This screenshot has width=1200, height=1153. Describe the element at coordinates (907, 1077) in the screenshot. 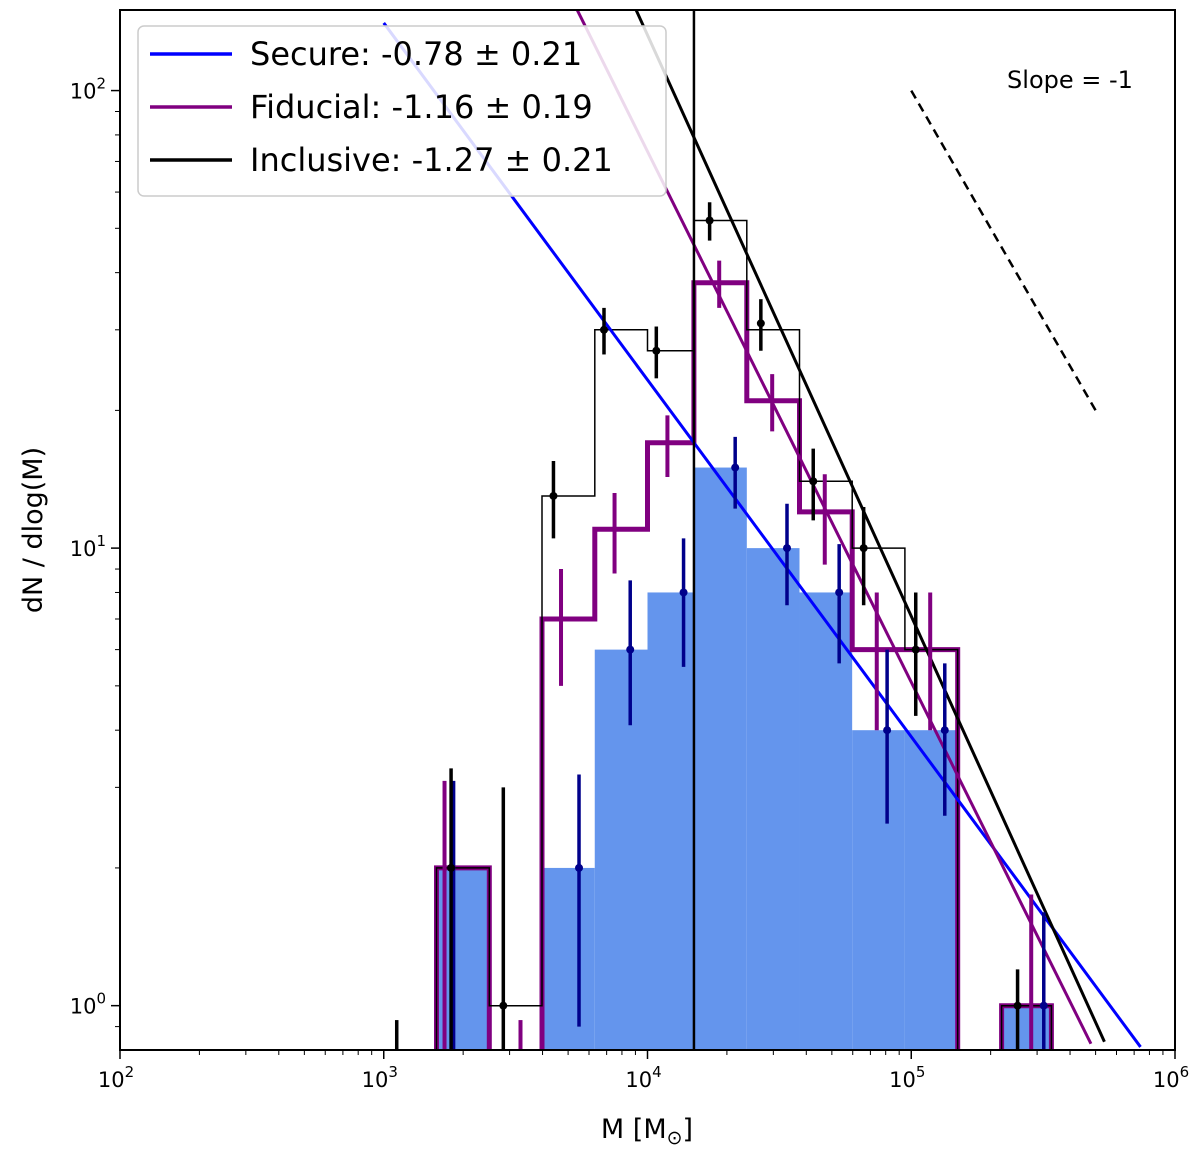

I see `x-tick-label-3: 10⁵` at that location.